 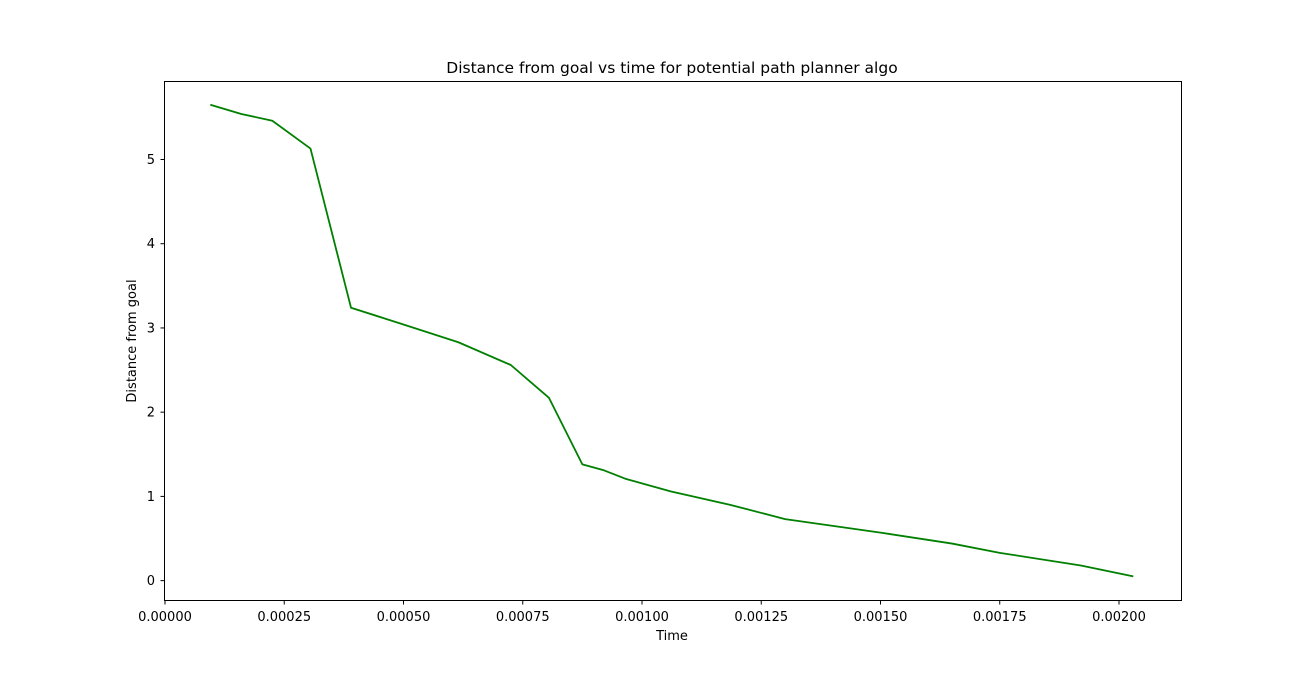 What do you see at coordinates (523, 617) in the screenshot?
I see `x-tick-label: 0.00075` at bounding box center [523, 617].